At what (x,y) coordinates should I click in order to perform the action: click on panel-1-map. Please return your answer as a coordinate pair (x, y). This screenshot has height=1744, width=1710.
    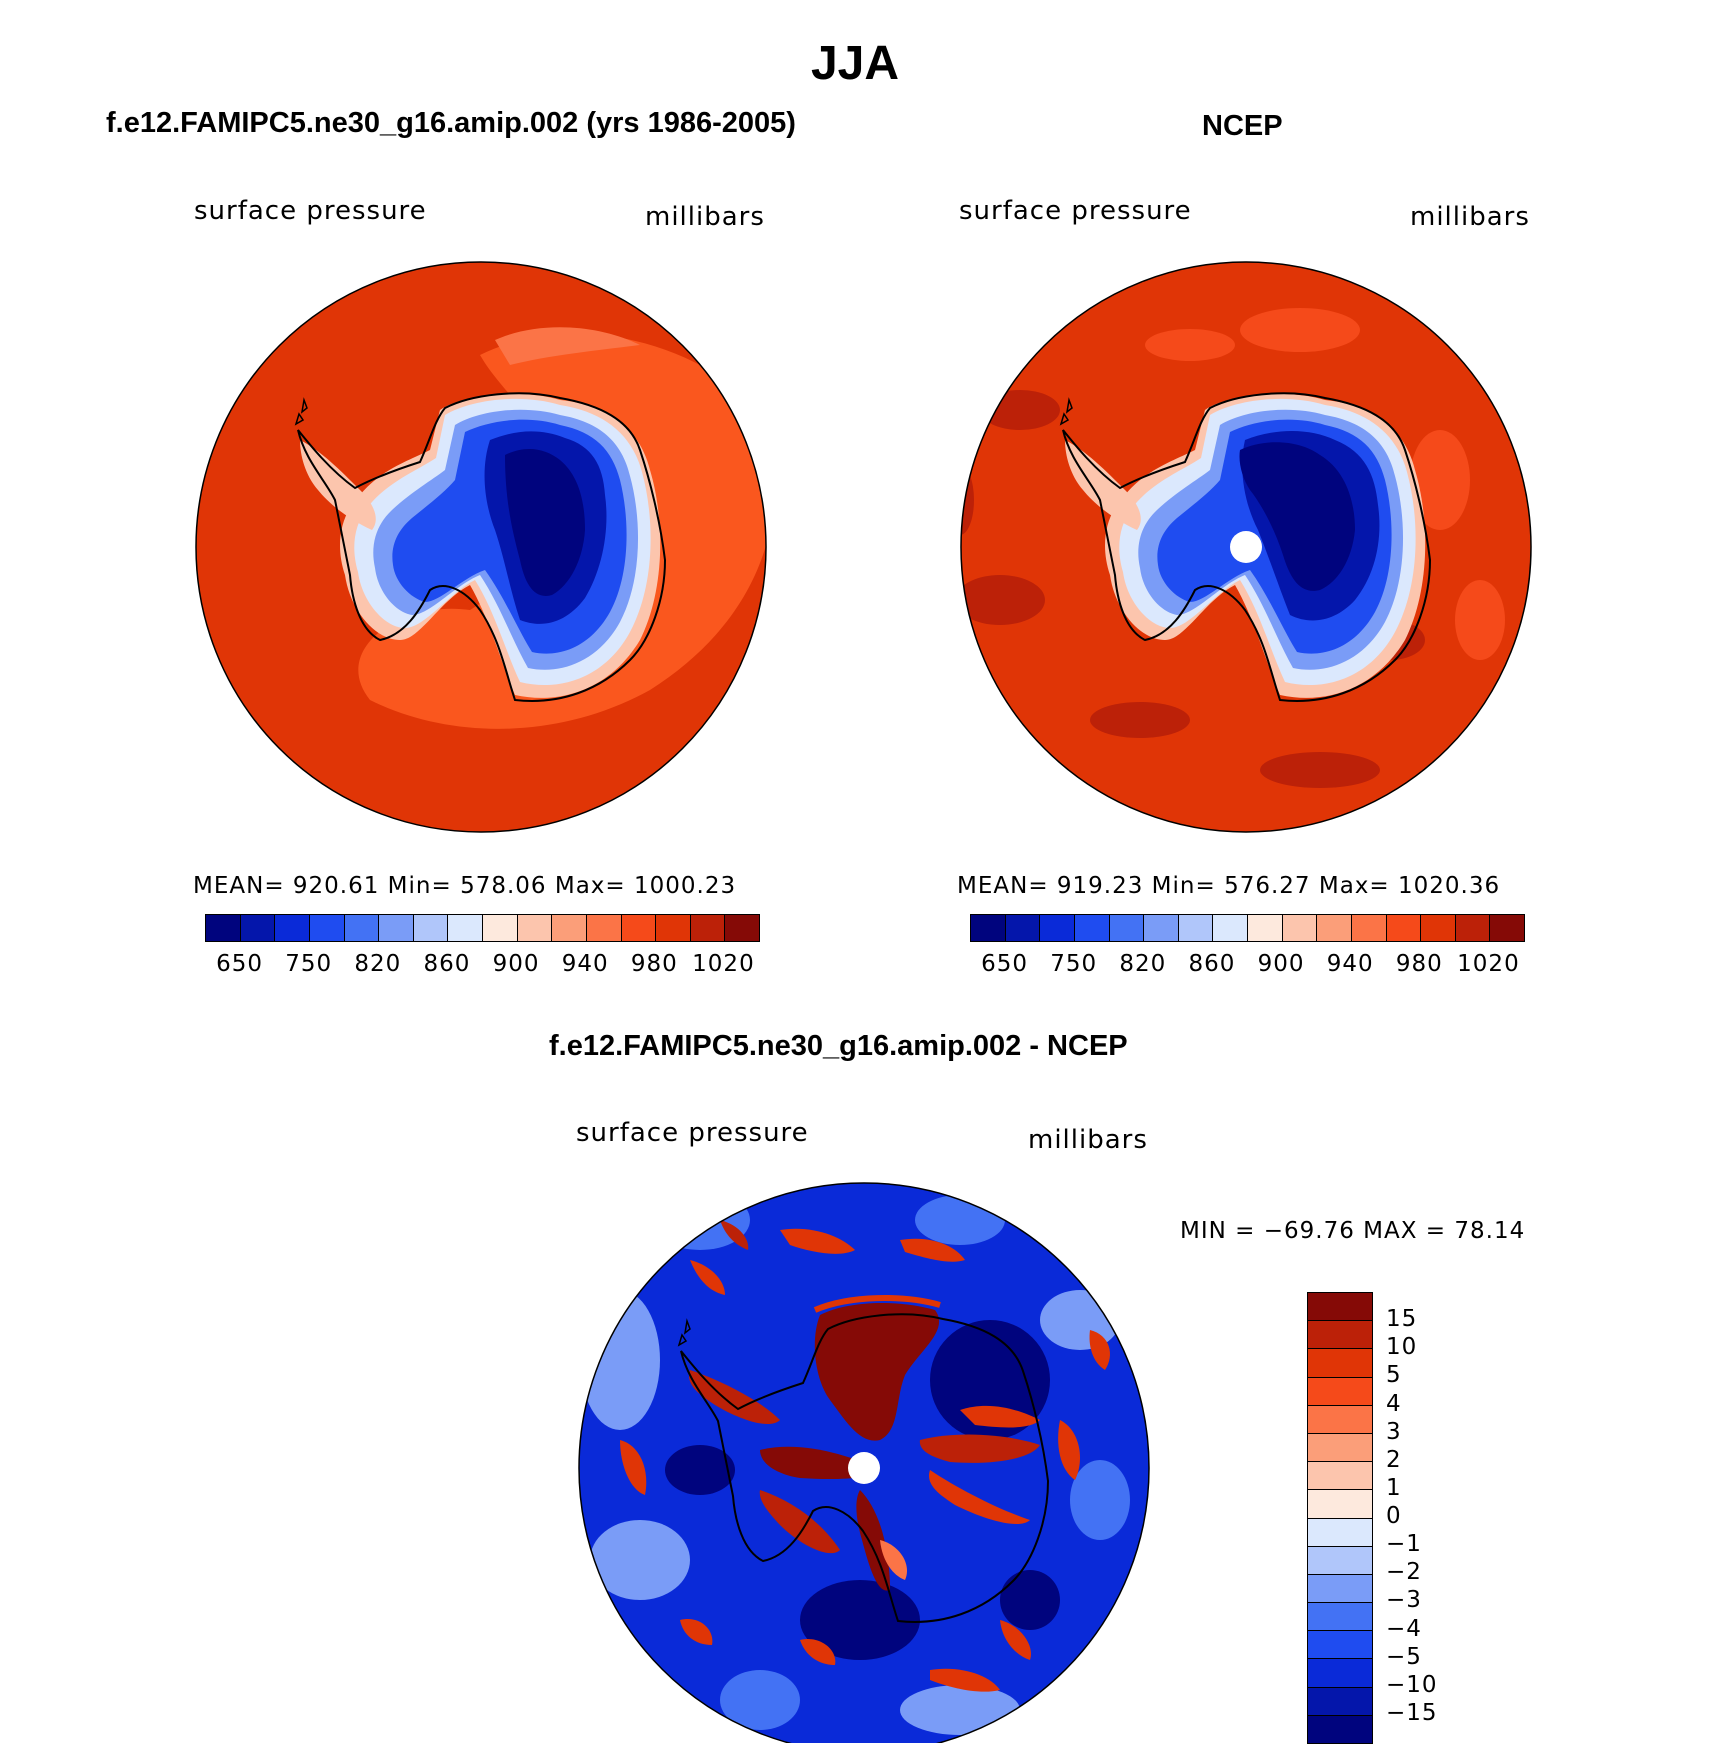
    Looking at the image, I should click on (481, 547).